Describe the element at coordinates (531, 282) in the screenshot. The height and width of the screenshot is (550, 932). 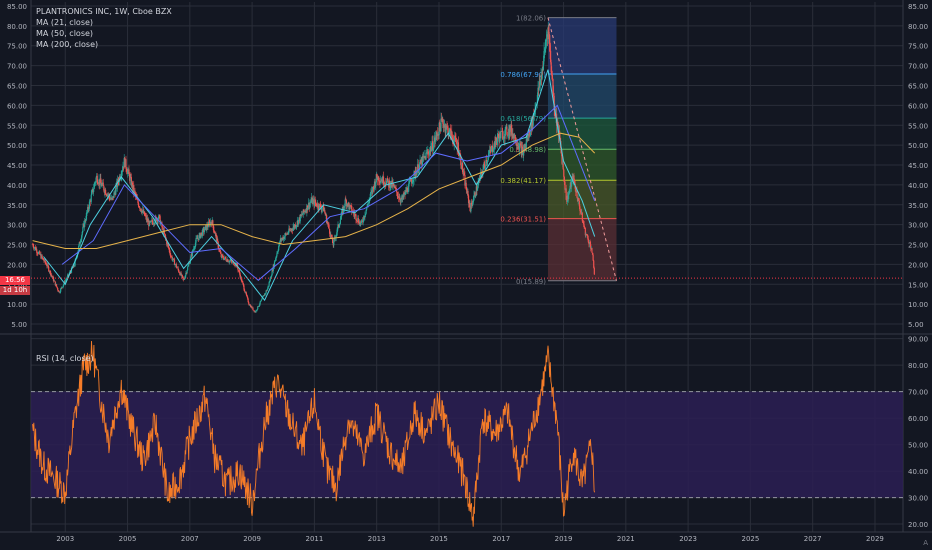
I see `fib-level-label: 0(15.89)` at that location.